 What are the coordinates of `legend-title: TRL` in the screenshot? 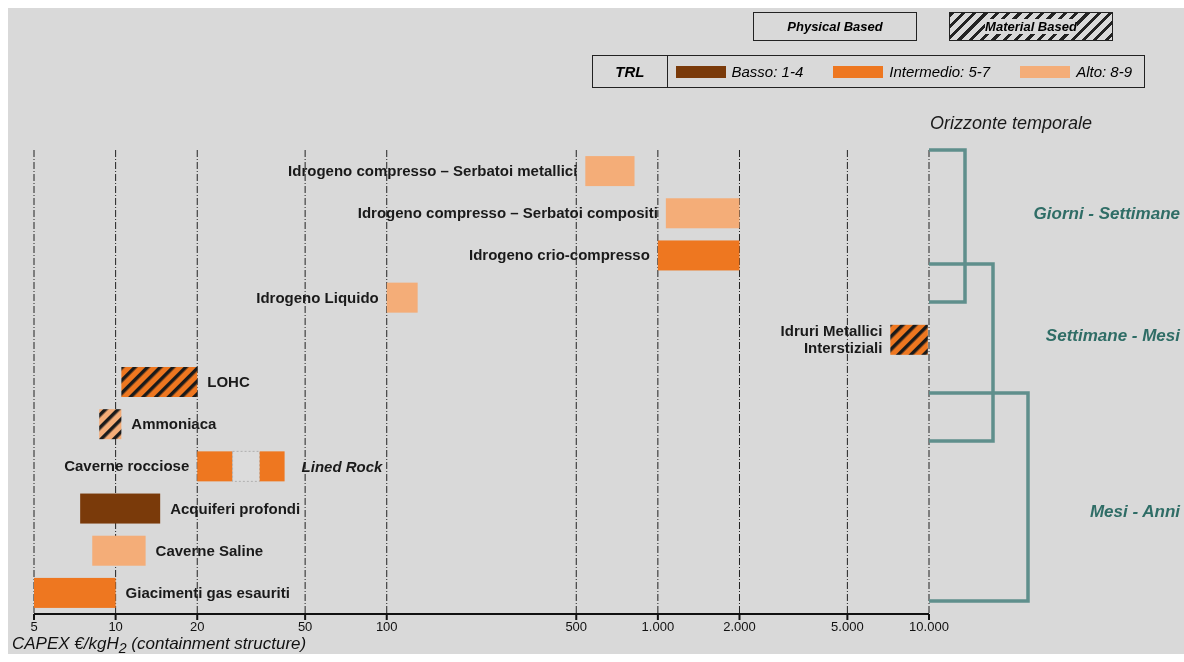 It's located at (630, 71).